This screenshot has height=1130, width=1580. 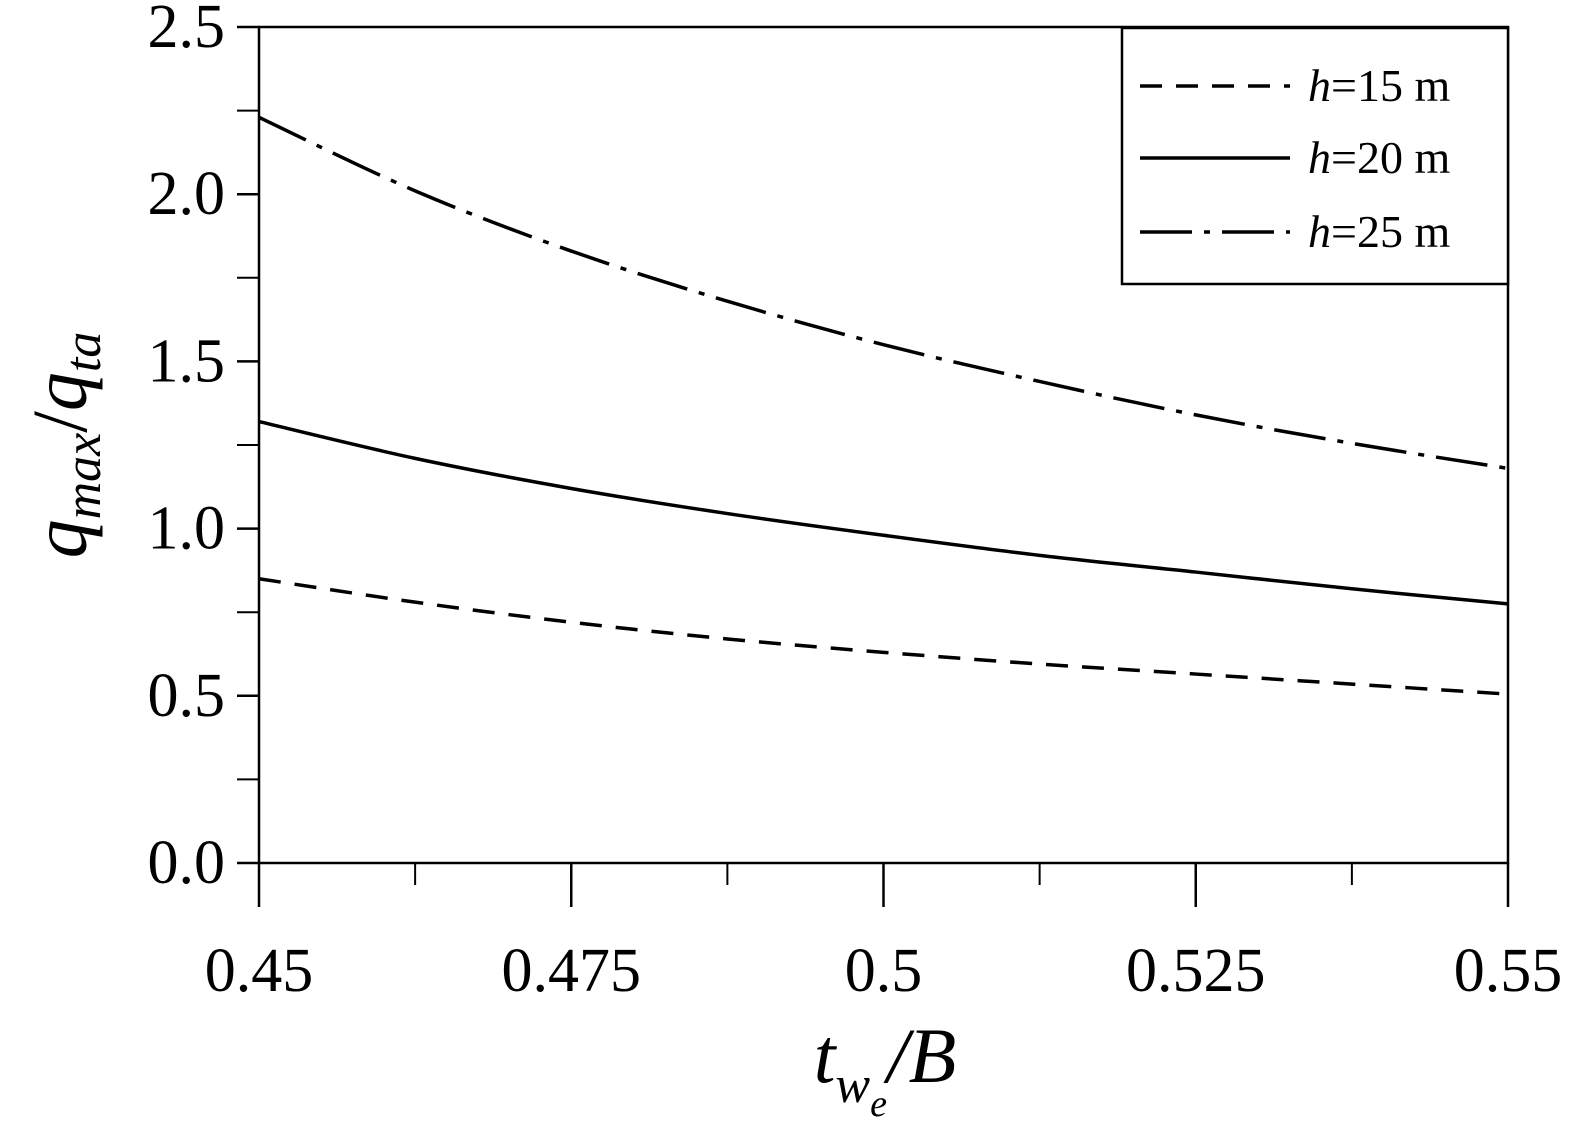 I want to click on x-axis-label: twe/B, so click(x=885, y=1068).